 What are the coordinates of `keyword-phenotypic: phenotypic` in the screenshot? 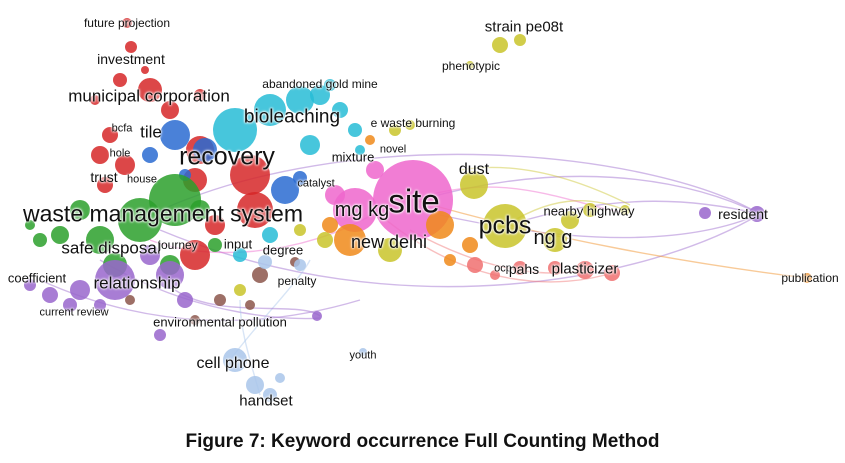 It's located at (471, 66).